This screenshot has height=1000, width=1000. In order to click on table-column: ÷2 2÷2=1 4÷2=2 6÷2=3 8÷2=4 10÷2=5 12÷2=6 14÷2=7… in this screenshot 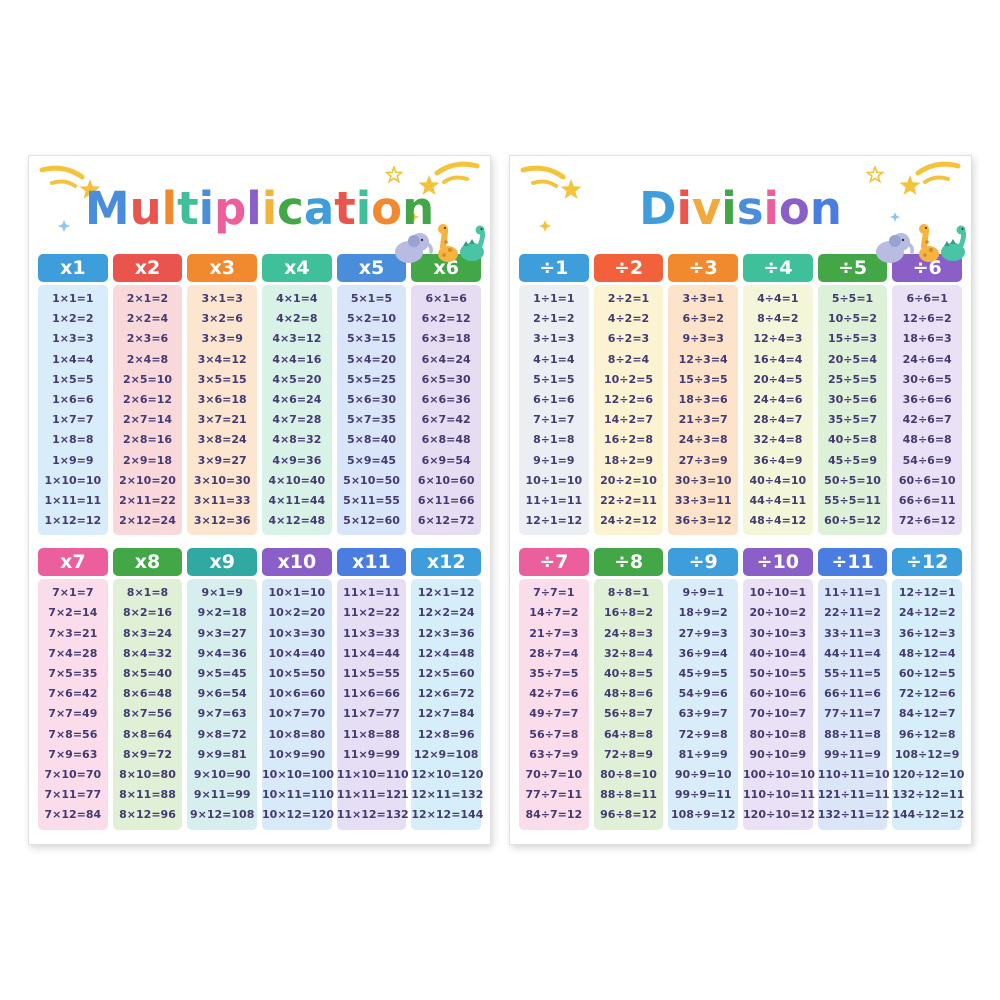, I will do `click(628, 395)`.